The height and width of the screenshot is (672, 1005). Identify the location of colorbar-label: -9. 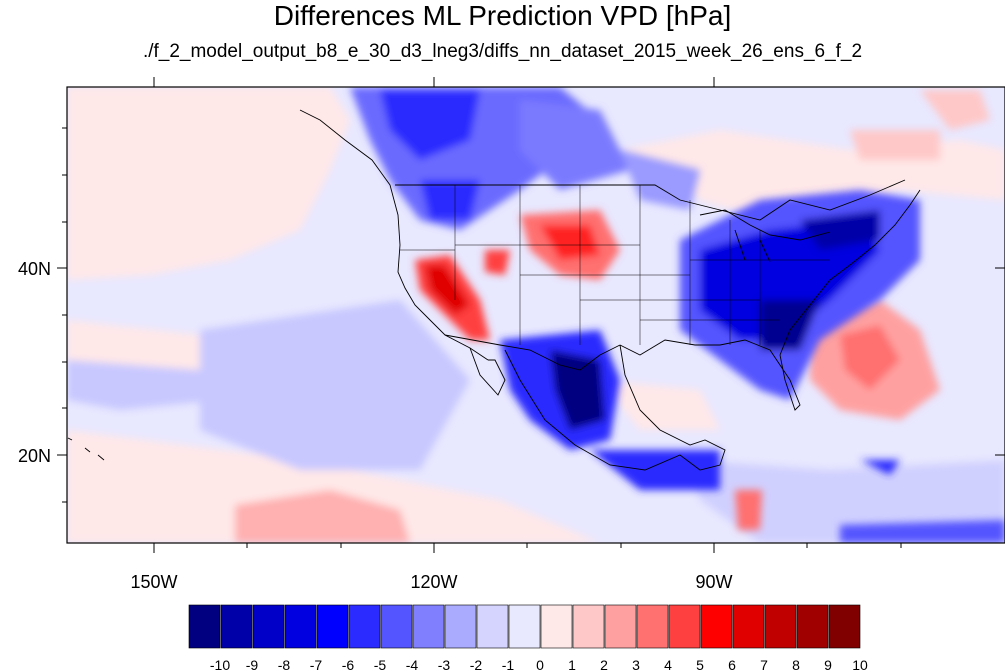
(252, 664).